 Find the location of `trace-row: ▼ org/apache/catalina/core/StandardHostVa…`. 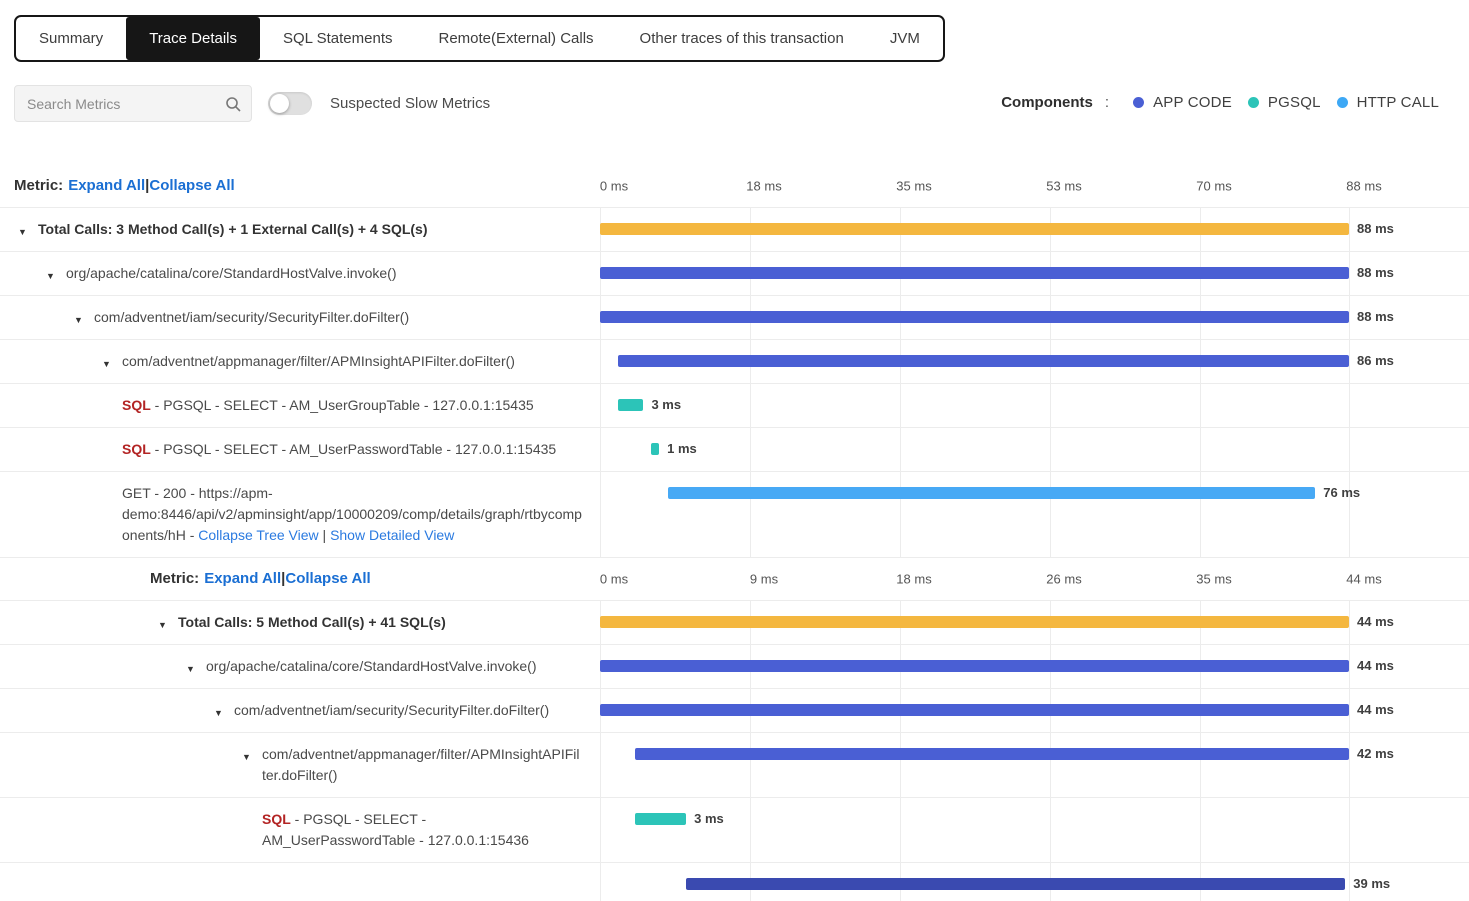

trace-row: ▼ org/apache/catalina/core/StandardHostVa… is located at coordinates (734, 274).